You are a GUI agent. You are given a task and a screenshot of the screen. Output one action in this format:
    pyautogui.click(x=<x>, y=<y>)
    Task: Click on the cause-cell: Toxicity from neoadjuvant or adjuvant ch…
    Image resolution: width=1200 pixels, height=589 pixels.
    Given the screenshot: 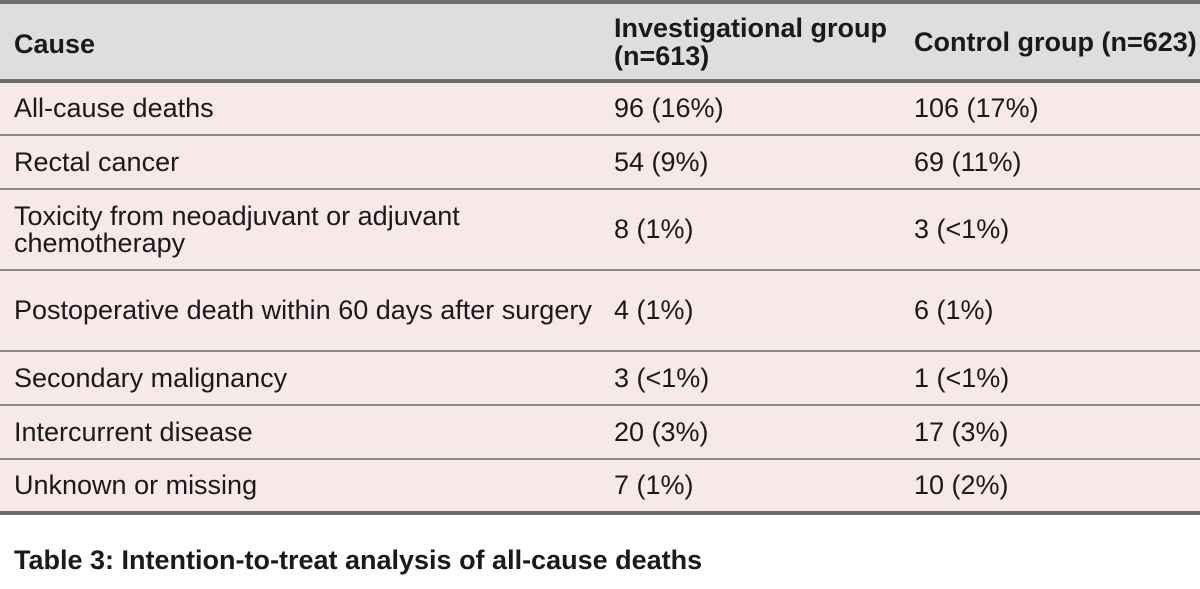 What is the action you would take?
    pyautogui.click(x=300, y=230)
    